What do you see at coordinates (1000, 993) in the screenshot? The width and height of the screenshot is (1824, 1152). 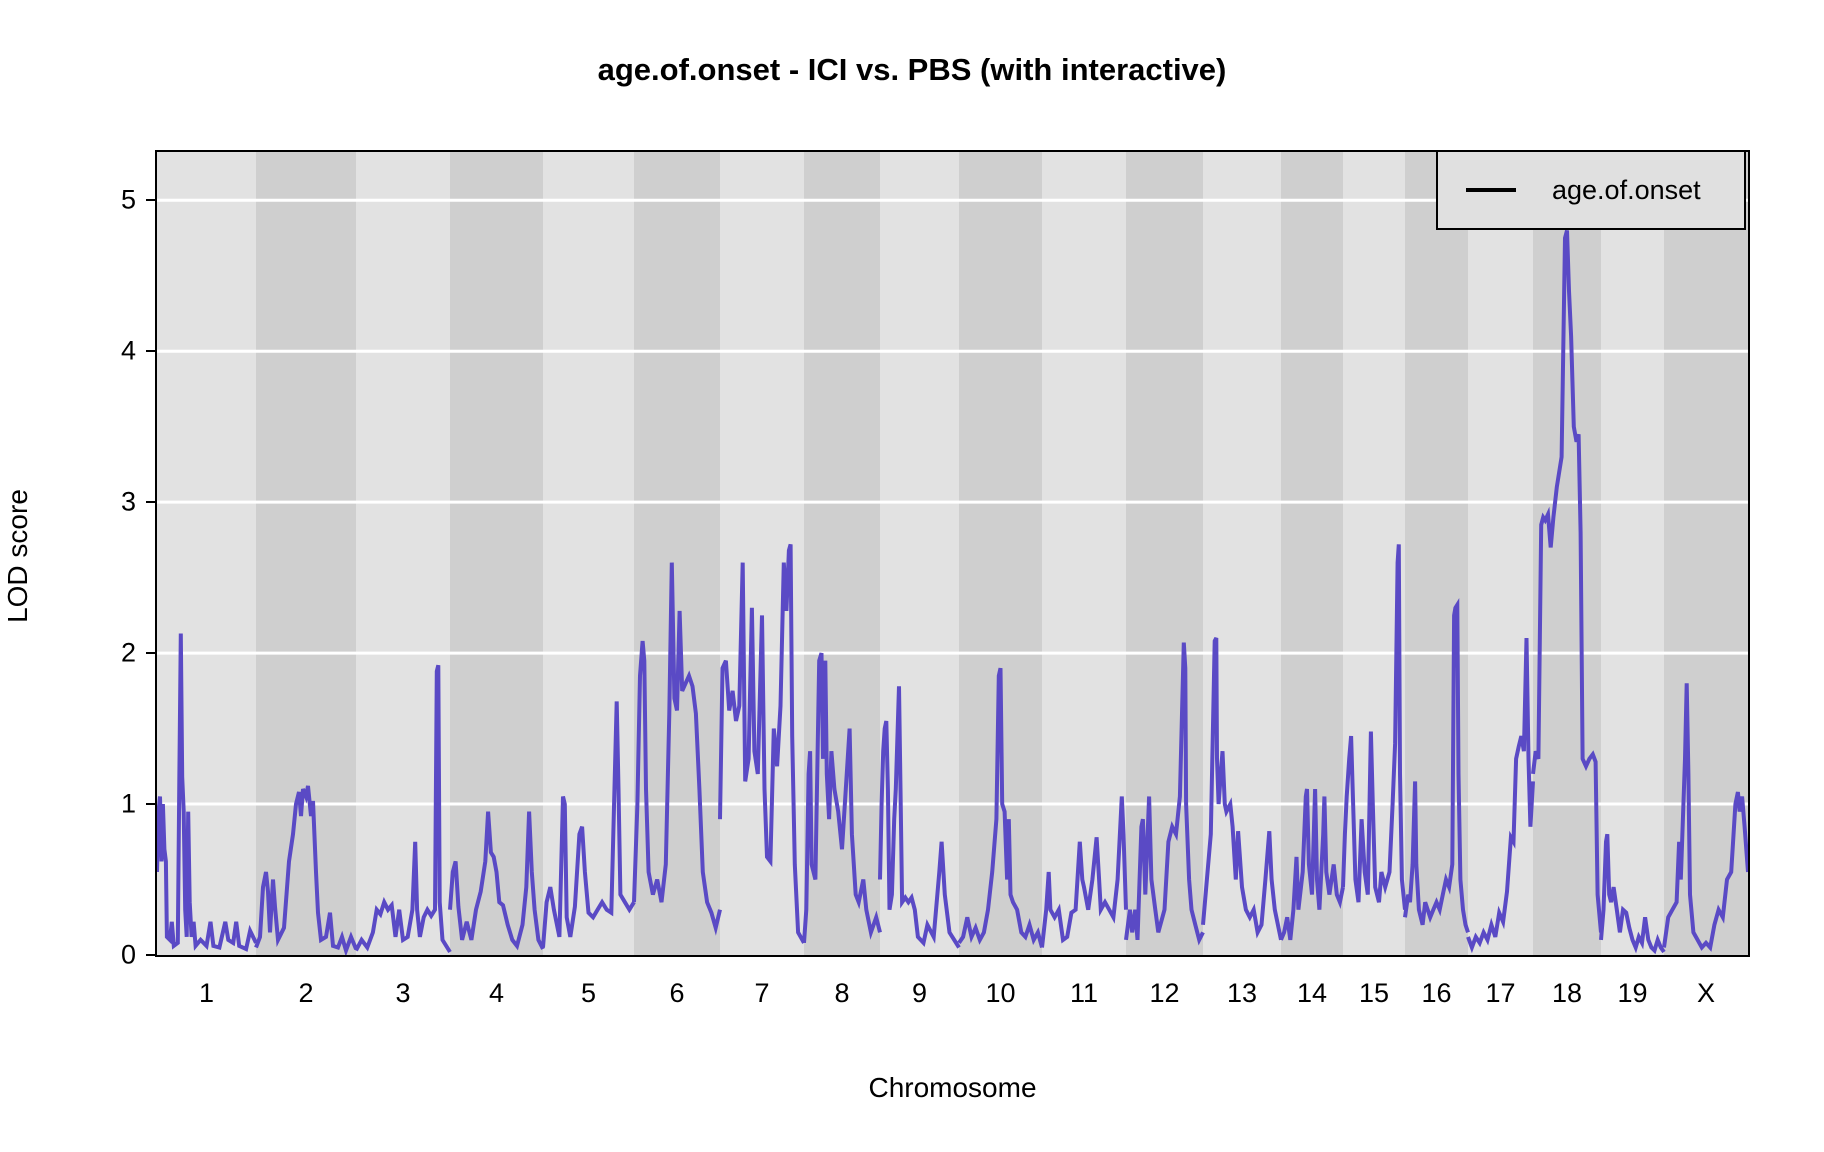 I see `x-tick-label-chr-10: 10` at bounding box center [1000, 993].